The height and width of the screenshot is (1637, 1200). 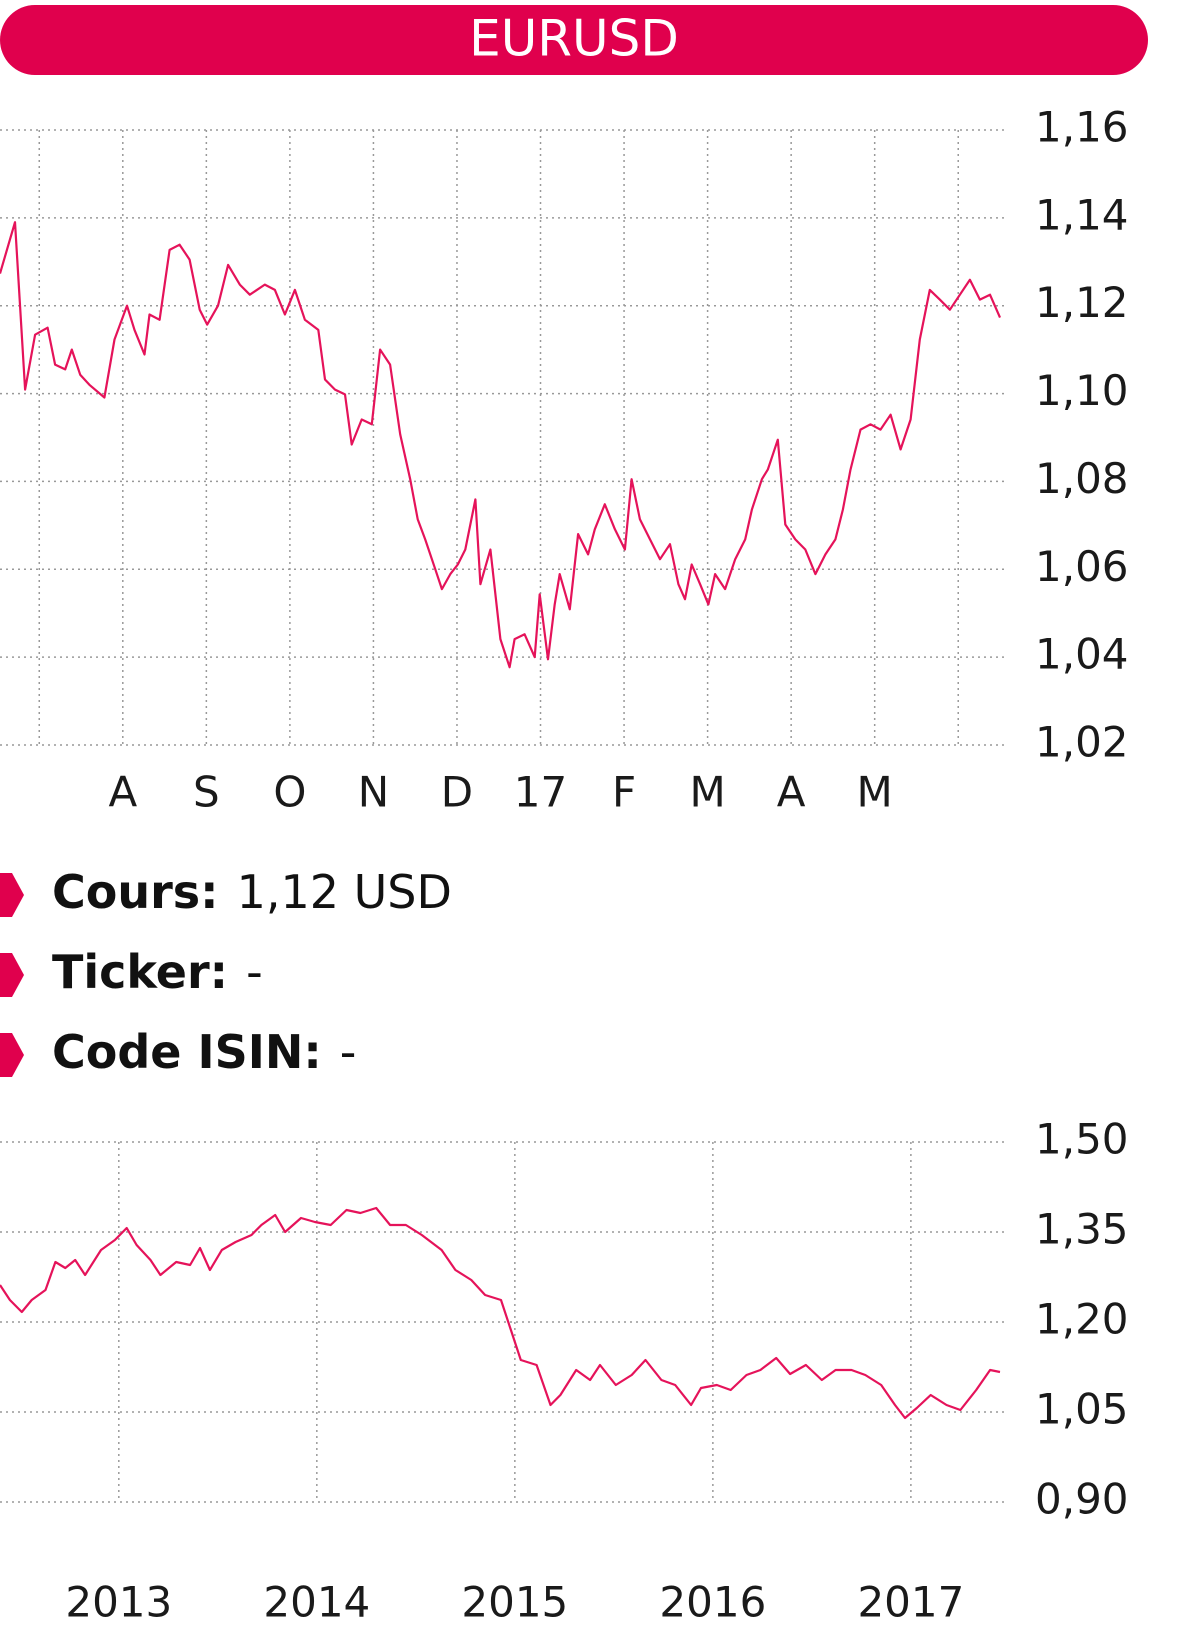 What do you see at coordinates (1082, 1409) in the screenshot?
I see `y-tick-label: 1,05` at bounding box center [1082, 1409].